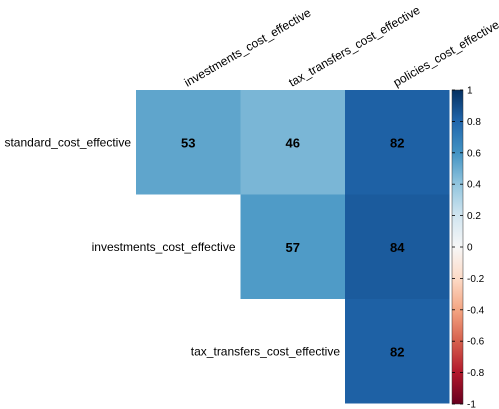  What do you see at coordinates (474, 122) in the screenshot?
I see `colorbar-tick-label: 0.8` at bounding box center [474, 122].